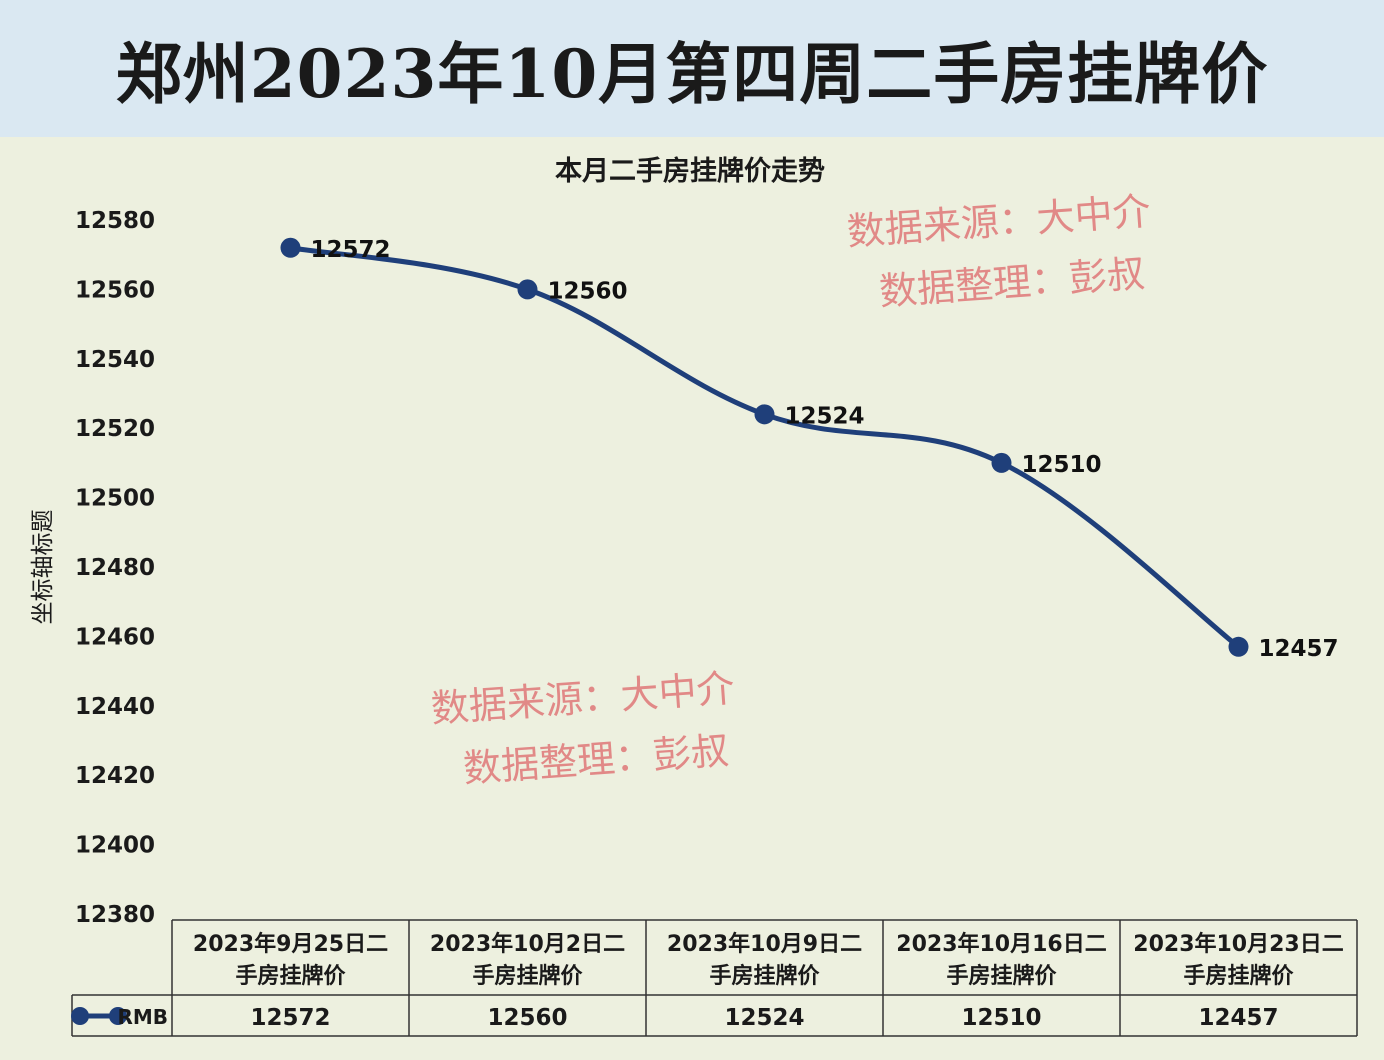 The width and height of the screenshot is (1384, 1060). Describe the element at coordinates (1238, 944) in the screenshot. I see `x-category-label: 2023年10月23日二` at that location.